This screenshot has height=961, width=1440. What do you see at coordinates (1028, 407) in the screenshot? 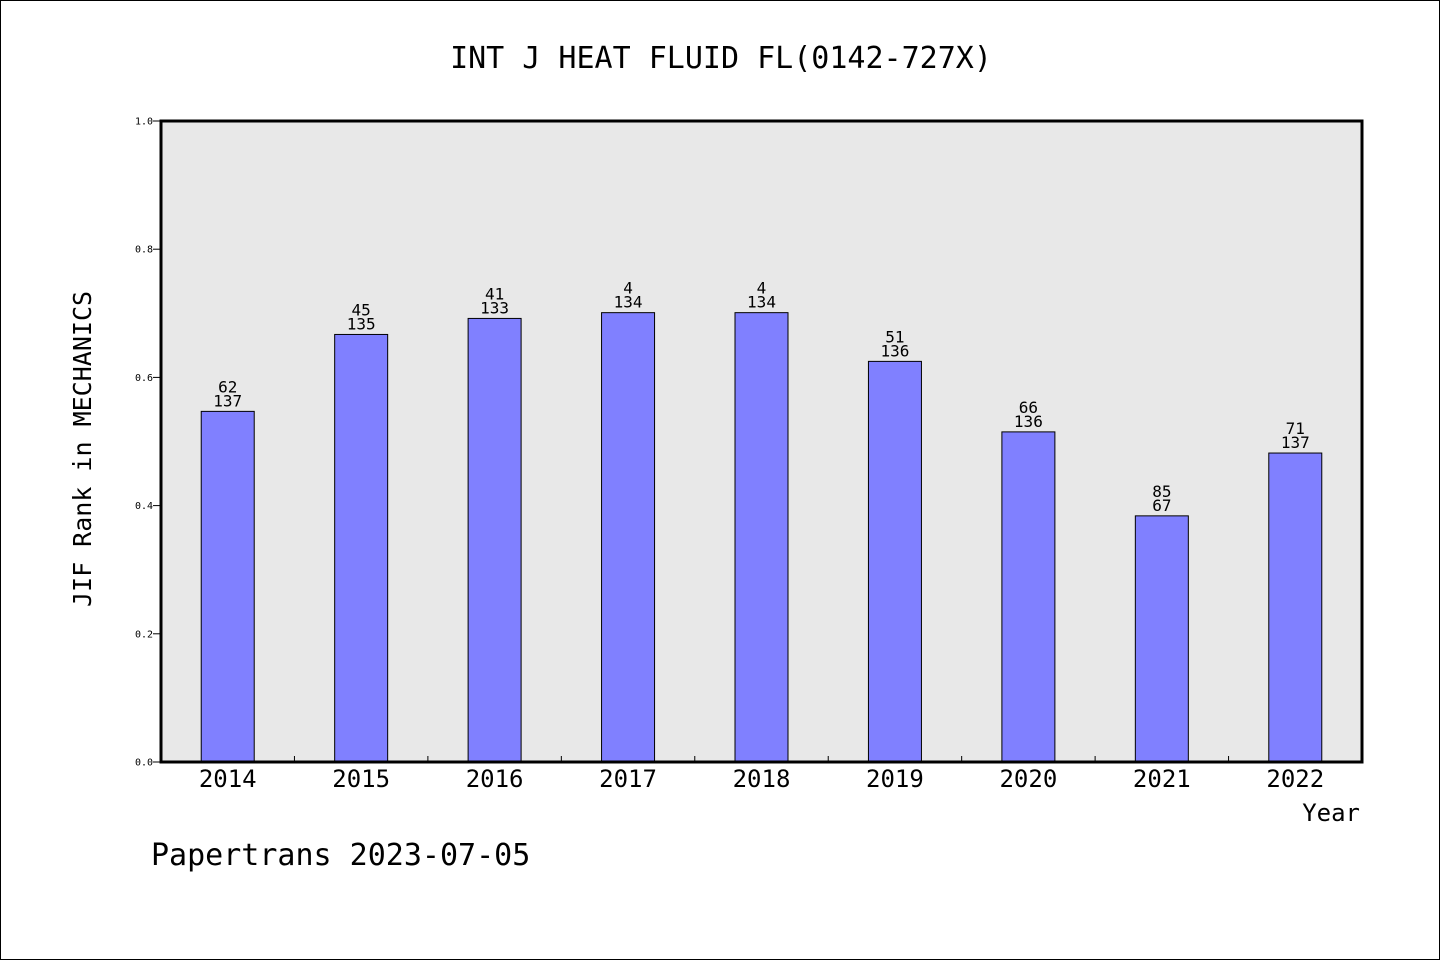
I see `rank-label: 66` at bounding box center [1028, 407].